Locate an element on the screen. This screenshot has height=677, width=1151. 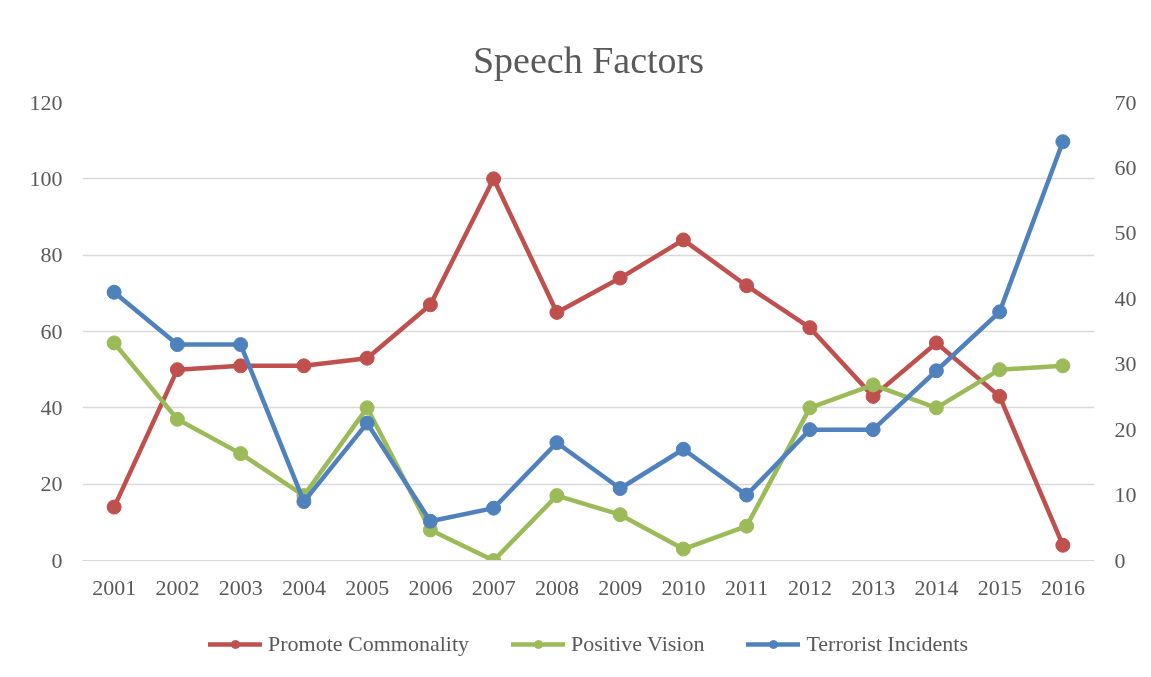
legend-label: Terrorist Incidents is located at coordinates (887, 643).